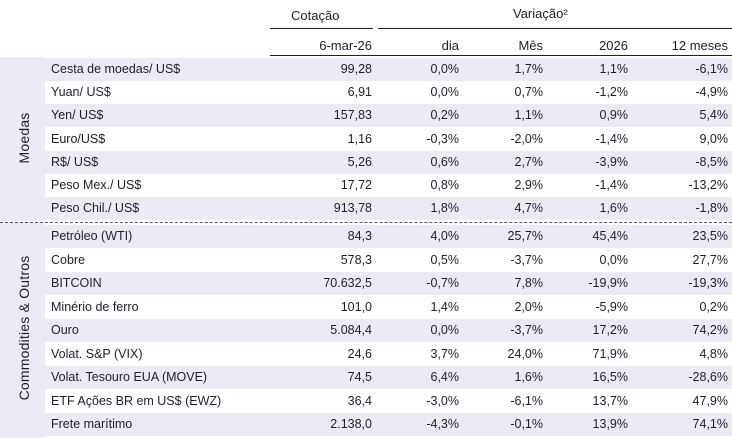 Image resolution: width=732 pixels, height=438 pixels. What do you see at coordinates (529, 208) in the screenshot?
I see `row-mes: 4,7%` at bounding box center [529, 208].